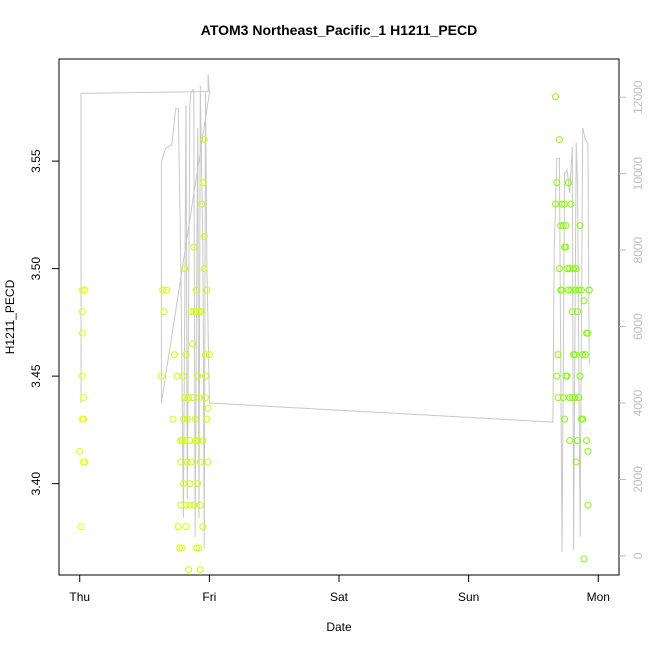  I want to click on y-tick-label: 3.45, so click(36, 376).